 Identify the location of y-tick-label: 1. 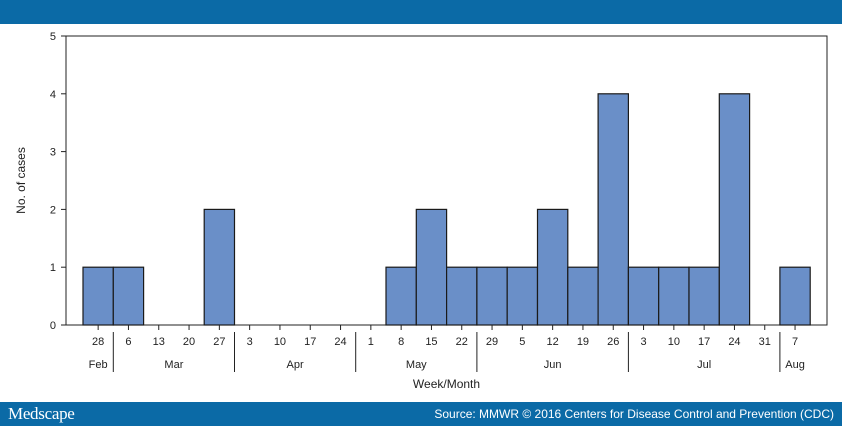
(53, 268).